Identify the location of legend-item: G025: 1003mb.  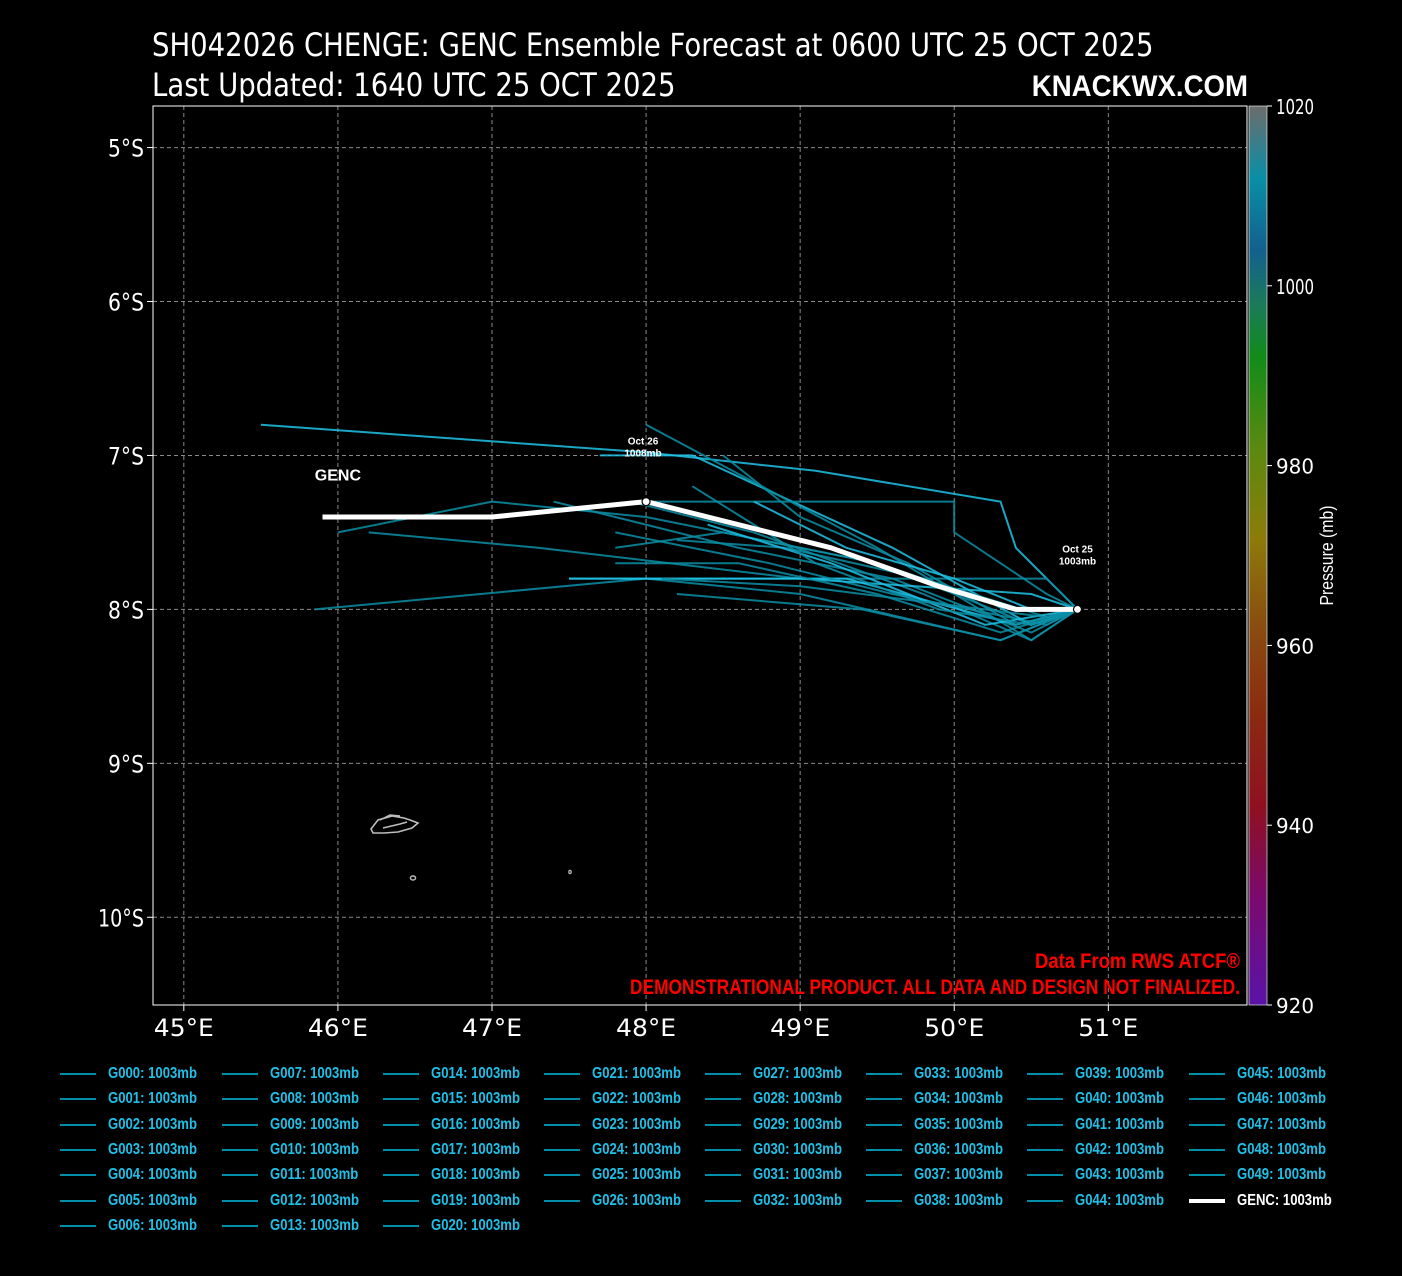
(622, 1175).